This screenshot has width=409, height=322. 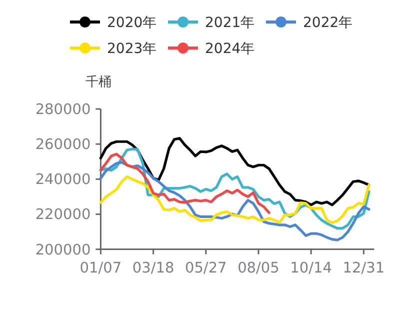 I want to click on x-tick-label: 10/14, so click(x=311, y=268).